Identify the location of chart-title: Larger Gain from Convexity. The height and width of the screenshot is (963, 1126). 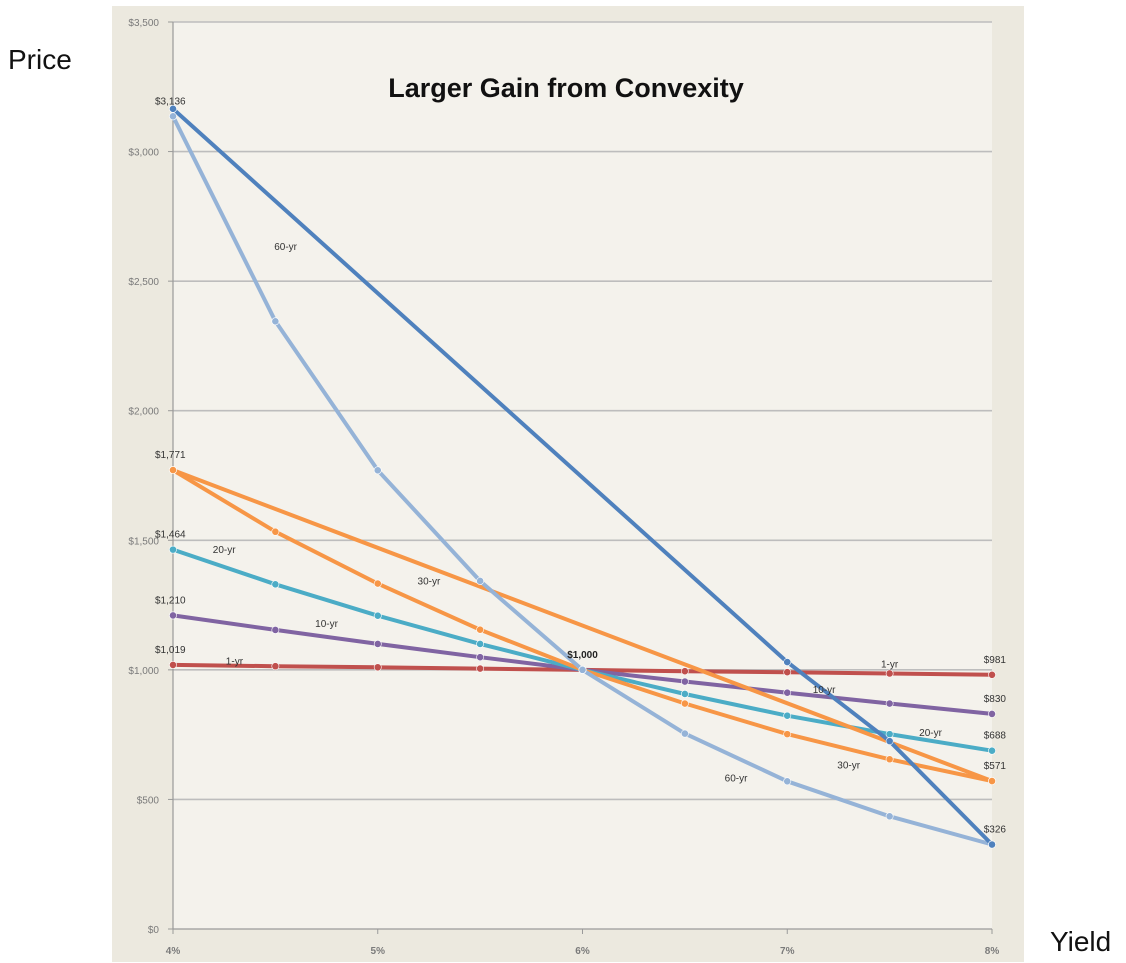
(566, 88).